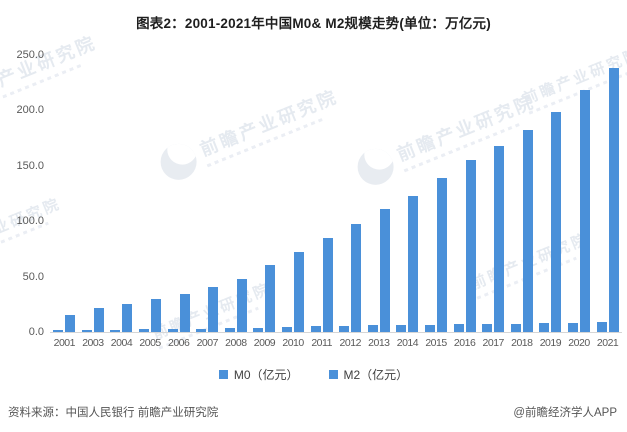 The width and height of the screenshot is (627, 432). Describe the element at coordinates (401, 328) in the screenshot. I see `m0-bar-2014` at that location.